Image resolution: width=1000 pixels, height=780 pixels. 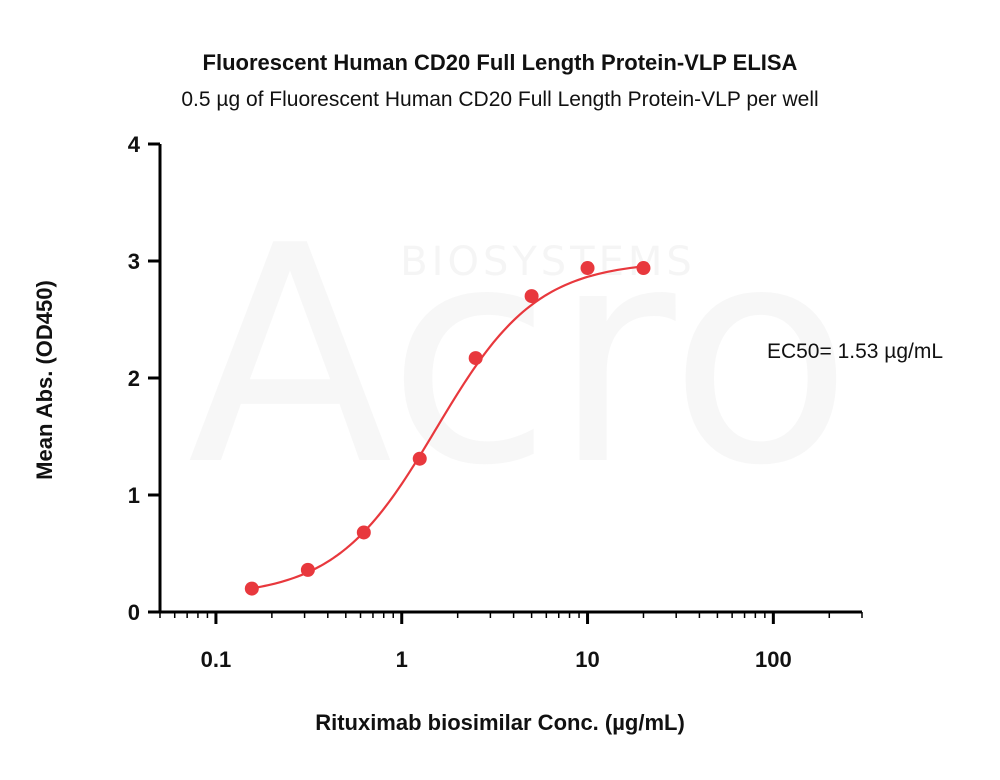 I want to click on y-tick-label: 1, so click(x=134, y=495).